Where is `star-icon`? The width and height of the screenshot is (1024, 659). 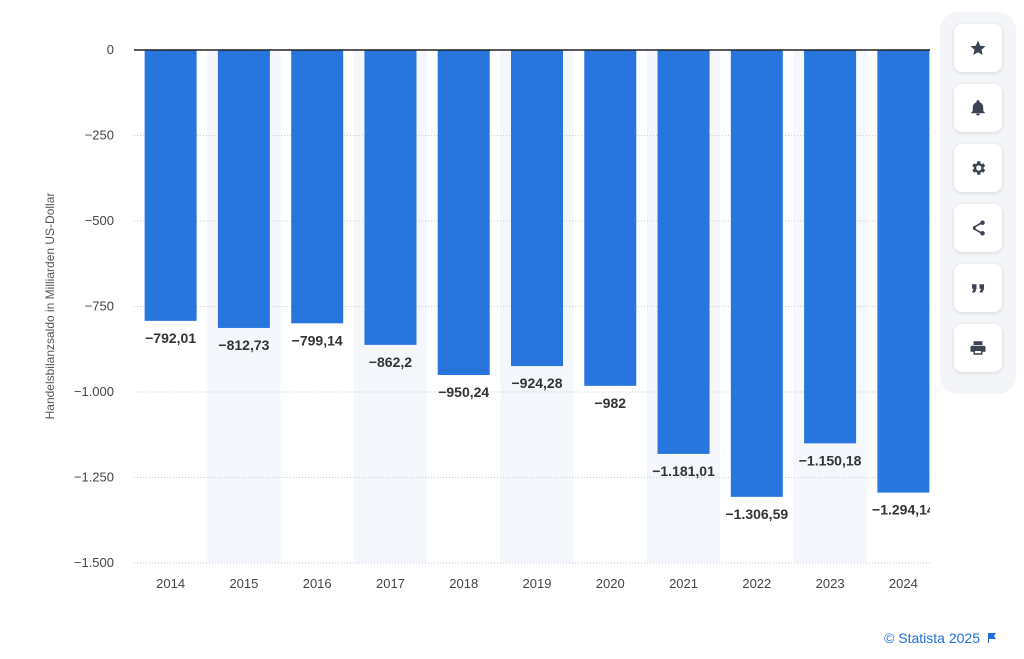
star-icon is located at coordinates (978, 47).